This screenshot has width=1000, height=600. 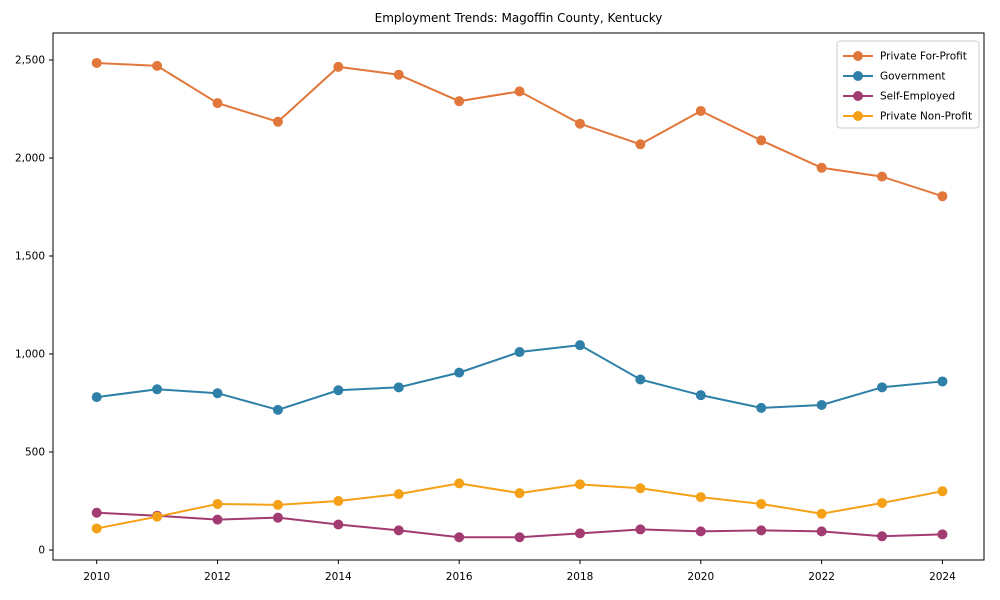 What do you see at coordinates (580, 577) in the screenshot?
I see `x-tick-label: 2018` at bounding box center [580, 577].